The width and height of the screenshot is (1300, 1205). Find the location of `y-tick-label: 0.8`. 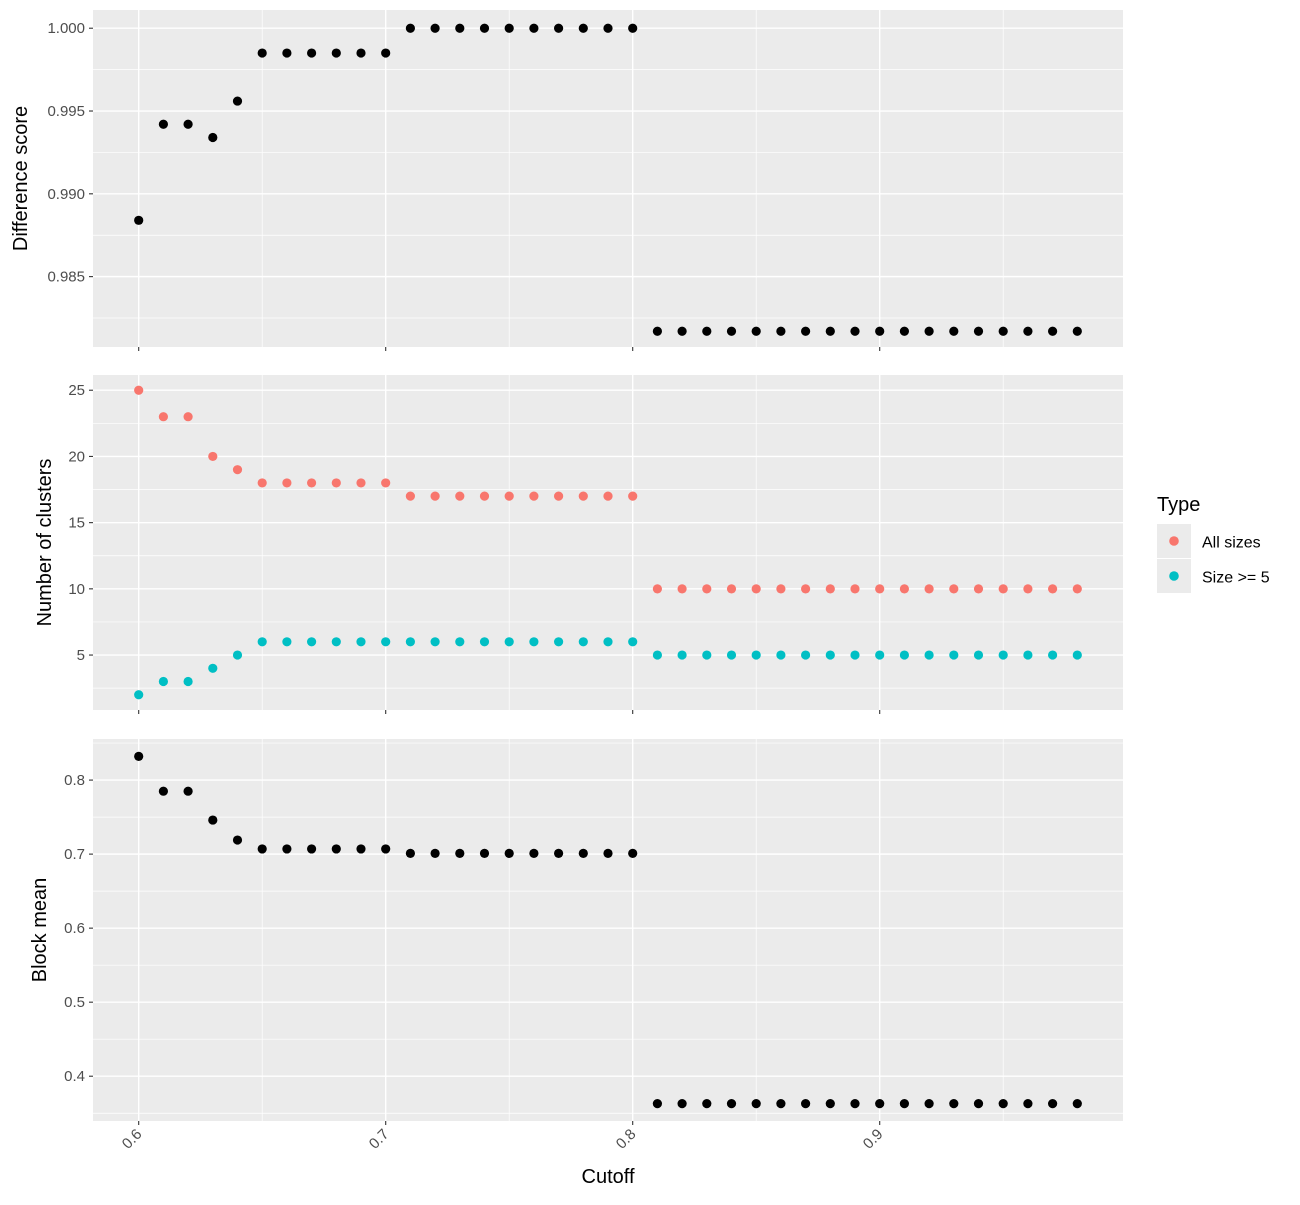

y-tick-label: 0.8 is located at coordinates (74, 780).